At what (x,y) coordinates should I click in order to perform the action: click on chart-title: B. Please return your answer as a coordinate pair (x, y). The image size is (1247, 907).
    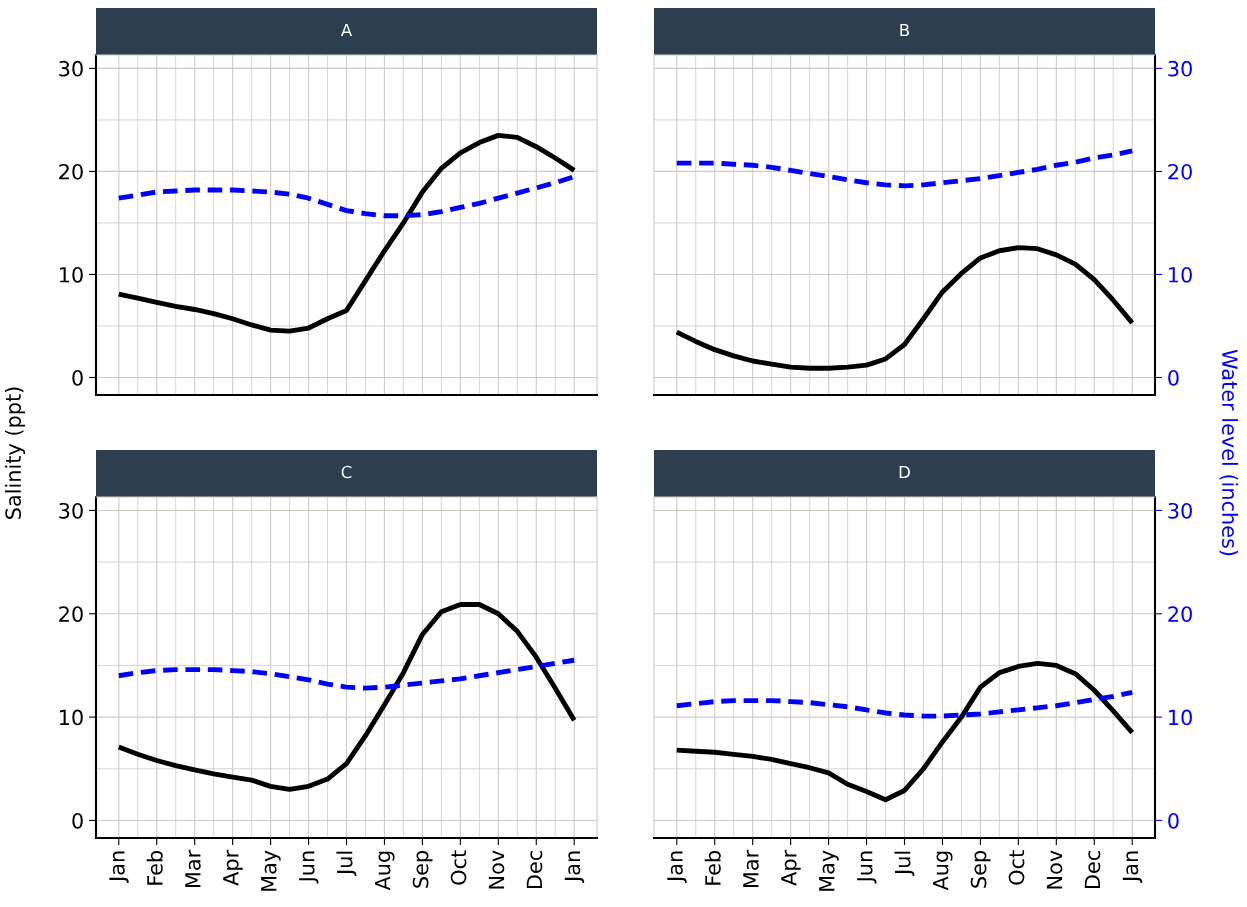
    Looking at the image, I should click on (905, 30).